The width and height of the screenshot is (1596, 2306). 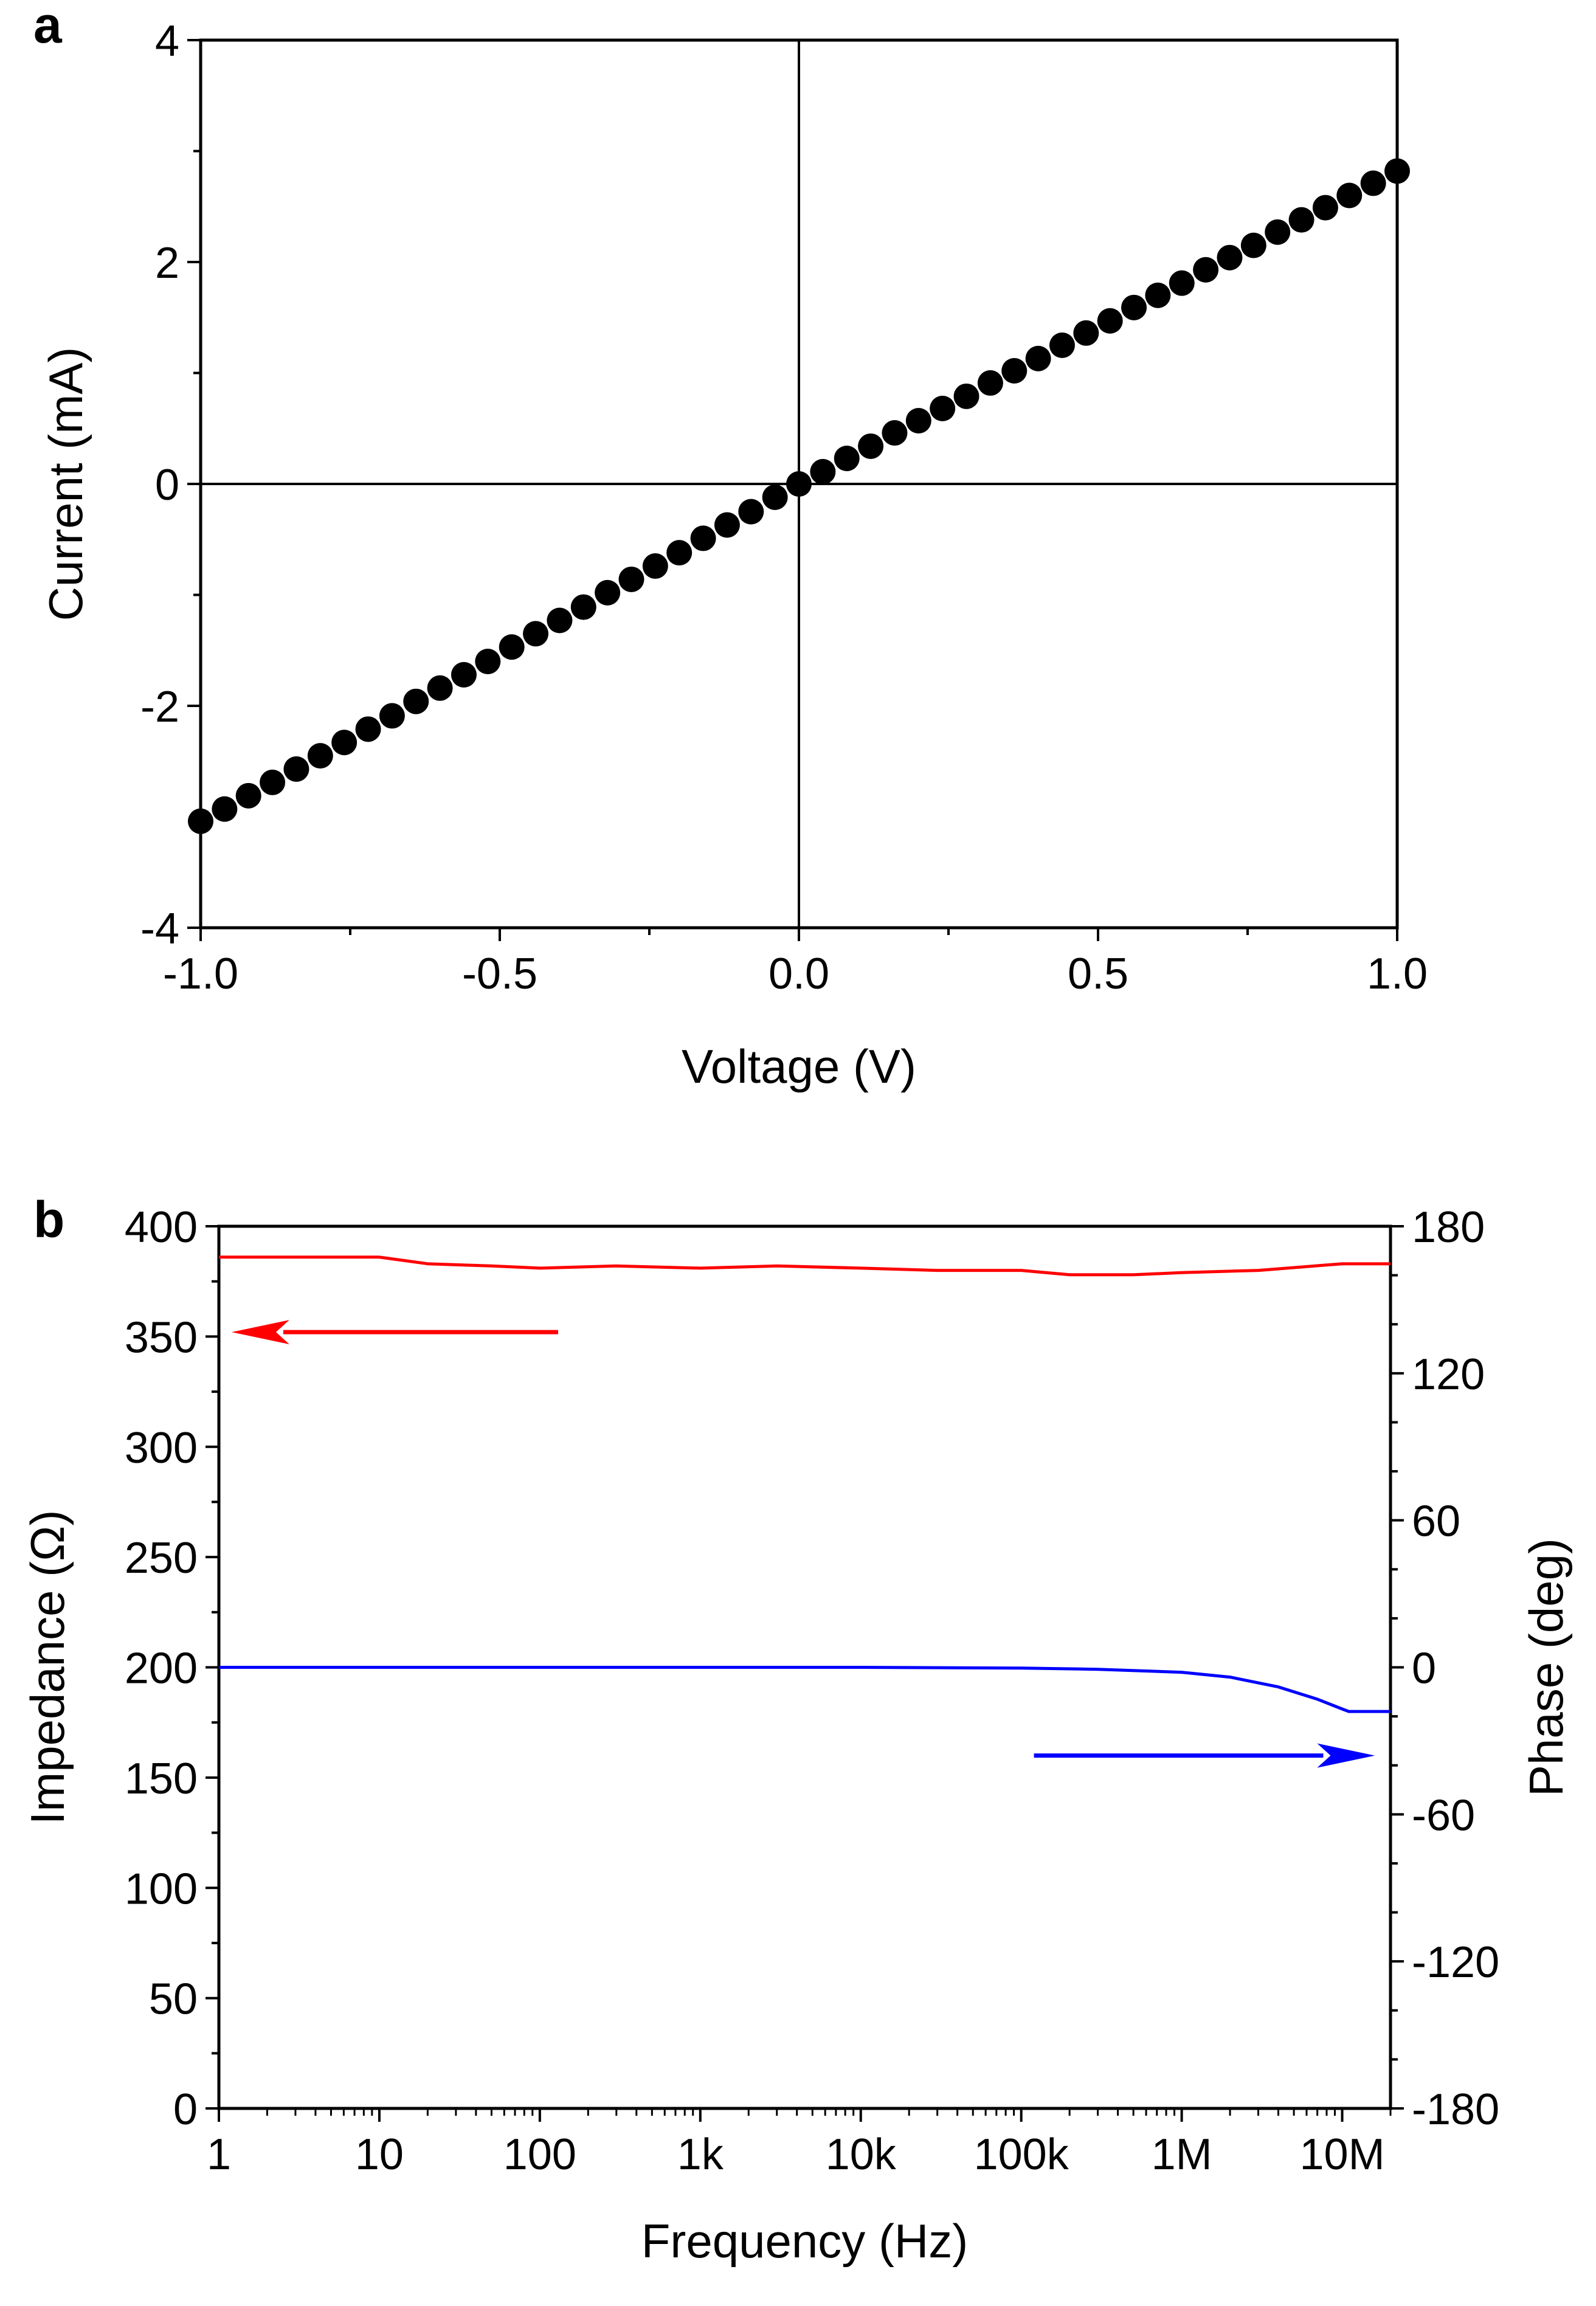 I want to click on x-tick-label: 1M, so click(x=1182, y=2154).